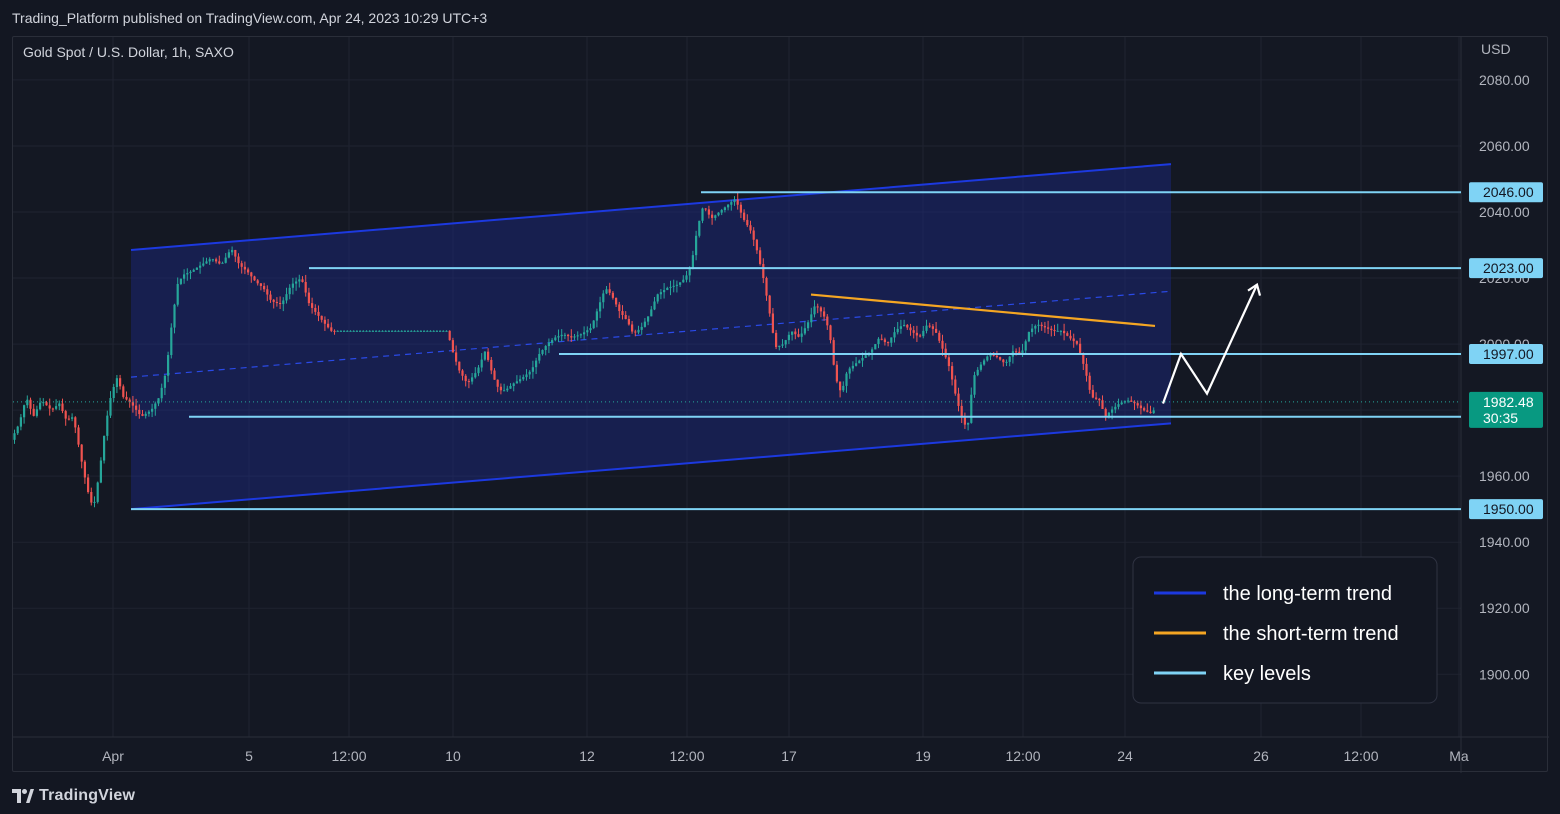  Describe the element at coordinates (1506, 353) in the screenshot. I see `key-level-badge-1997.00` at that location.